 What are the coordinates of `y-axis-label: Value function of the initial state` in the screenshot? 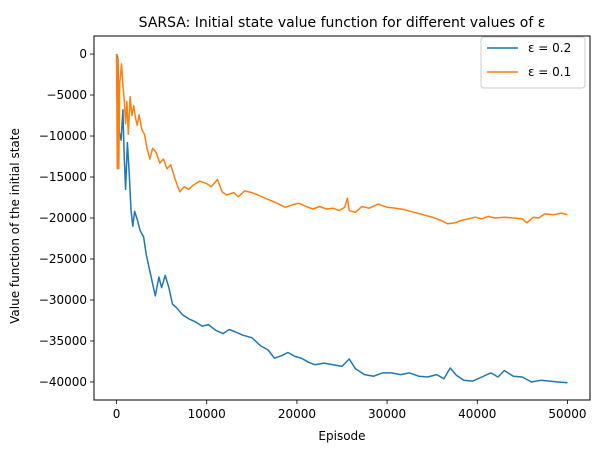 It's located at (15, 226).